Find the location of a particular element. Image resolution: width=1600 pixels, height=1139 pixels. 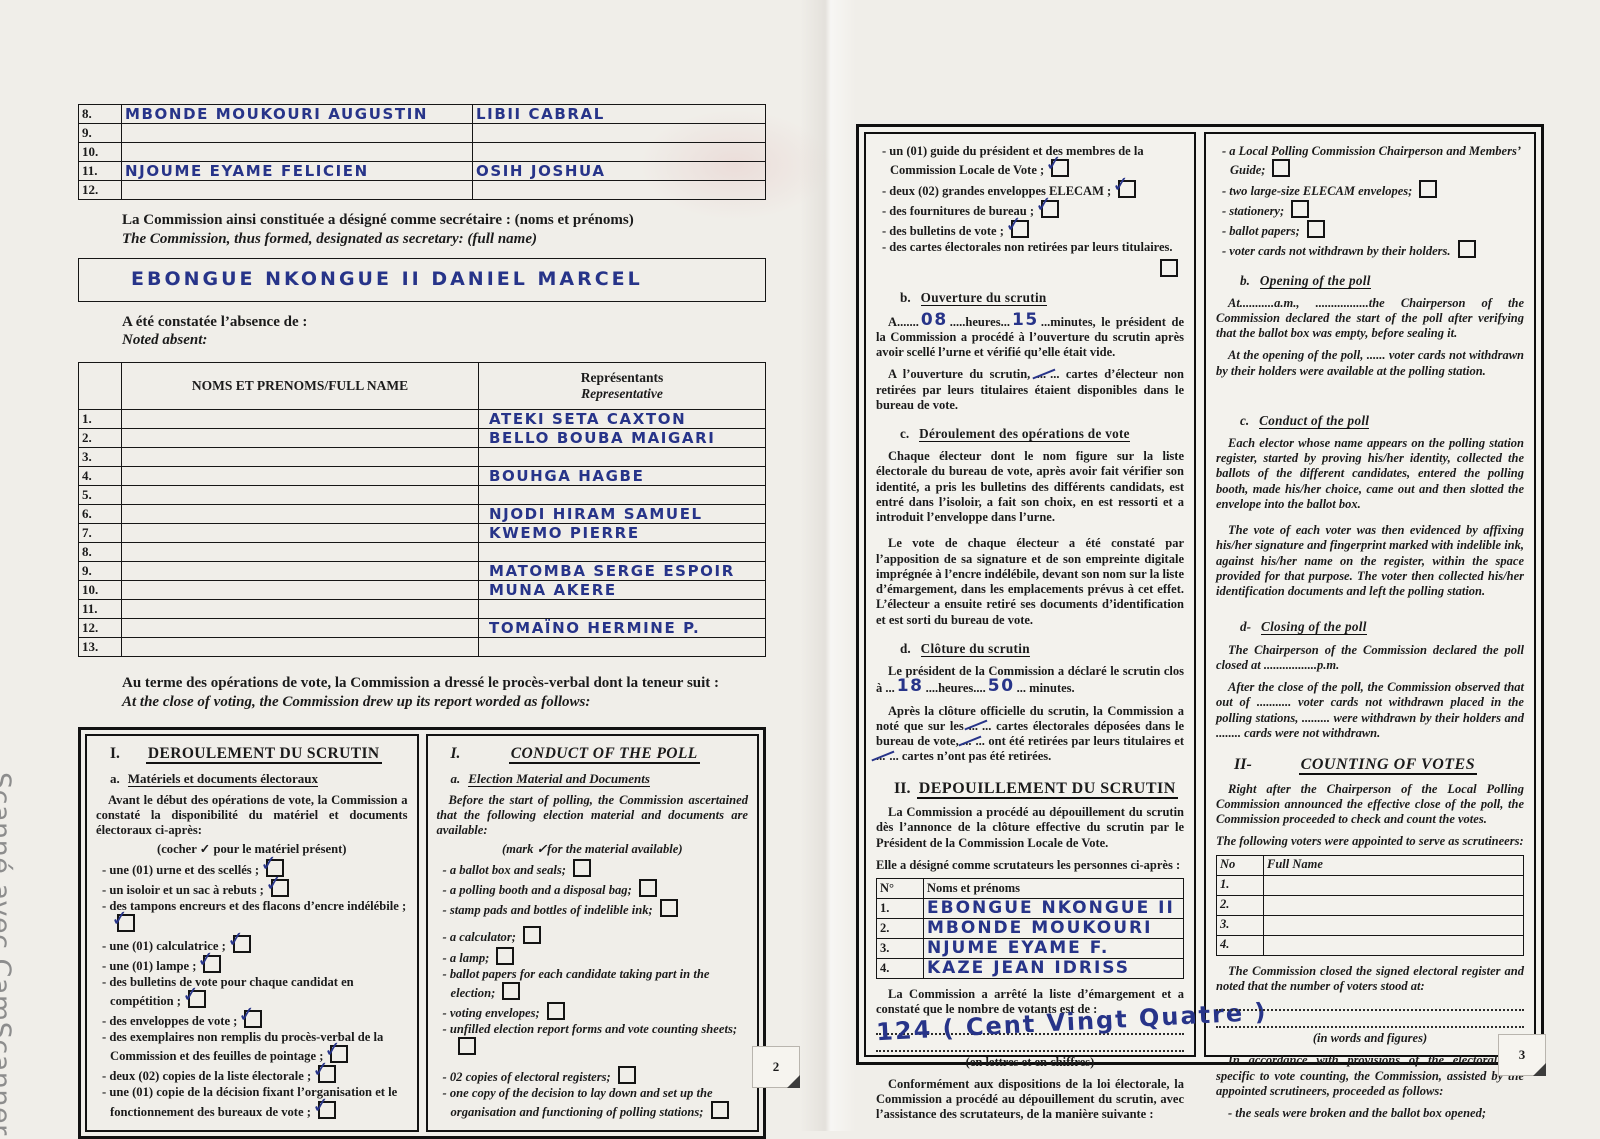

column-header-names: Noms et prénoms is located at coordinates (1053, 889).